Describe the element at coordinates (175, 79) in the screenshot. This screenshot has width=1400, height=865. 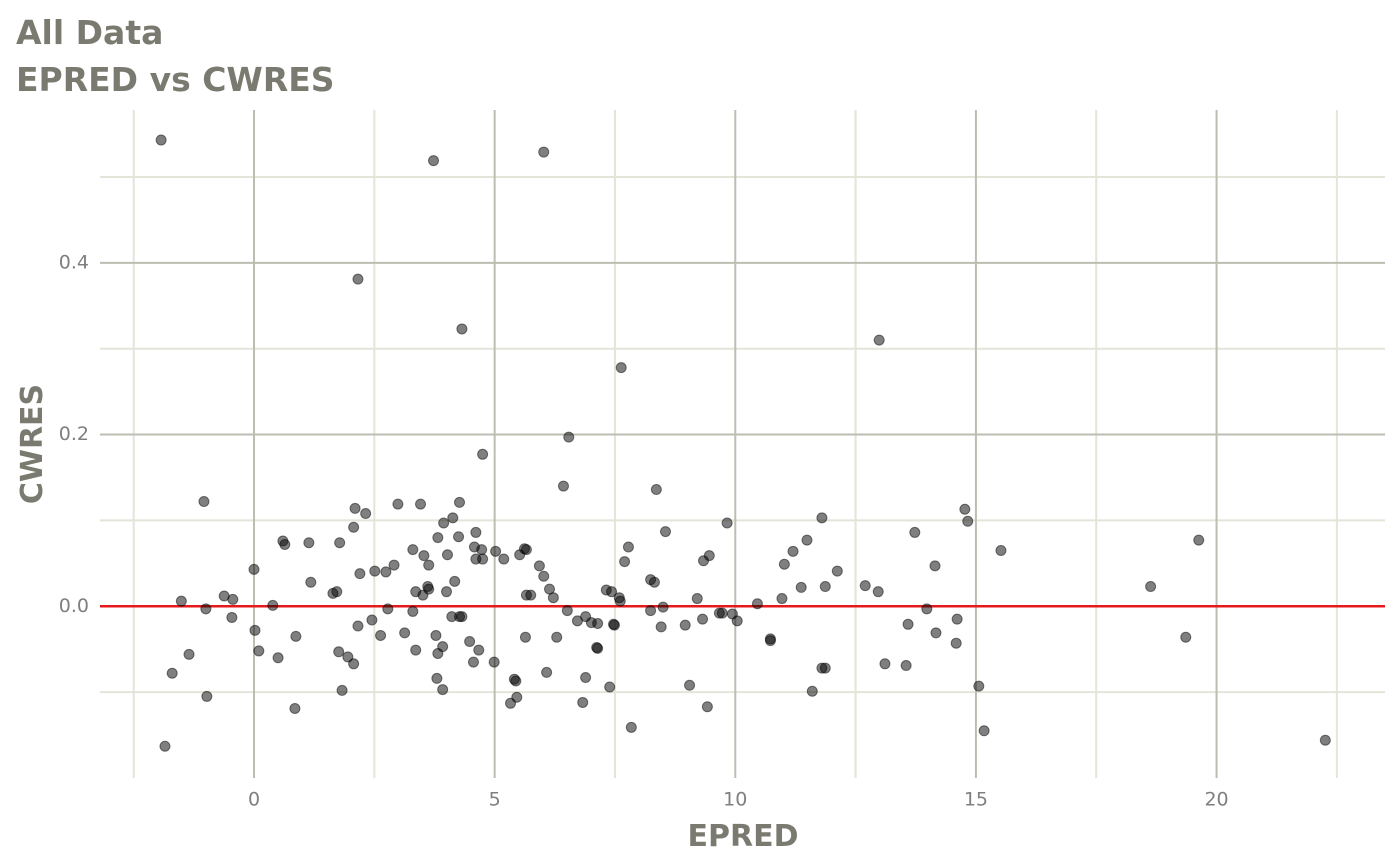
I see `chart-subtitle: EPRED vs CWRES` at that location.